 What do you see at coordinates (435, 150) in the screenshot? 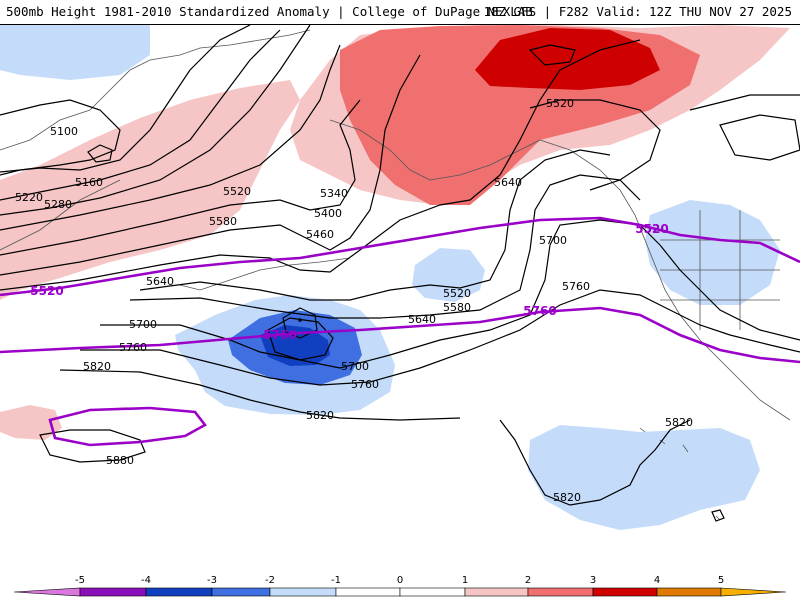
I see `alaska-coast` at bounding box center [435, 150].